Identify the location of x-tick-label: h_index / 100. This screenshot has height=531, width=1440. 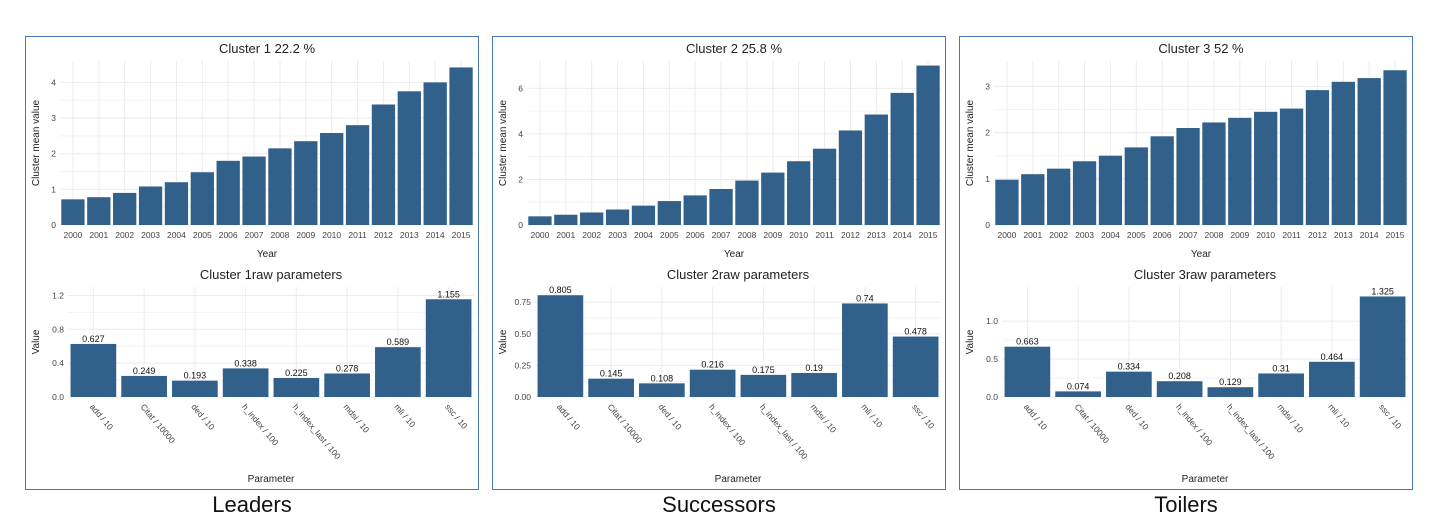
(260, 425).